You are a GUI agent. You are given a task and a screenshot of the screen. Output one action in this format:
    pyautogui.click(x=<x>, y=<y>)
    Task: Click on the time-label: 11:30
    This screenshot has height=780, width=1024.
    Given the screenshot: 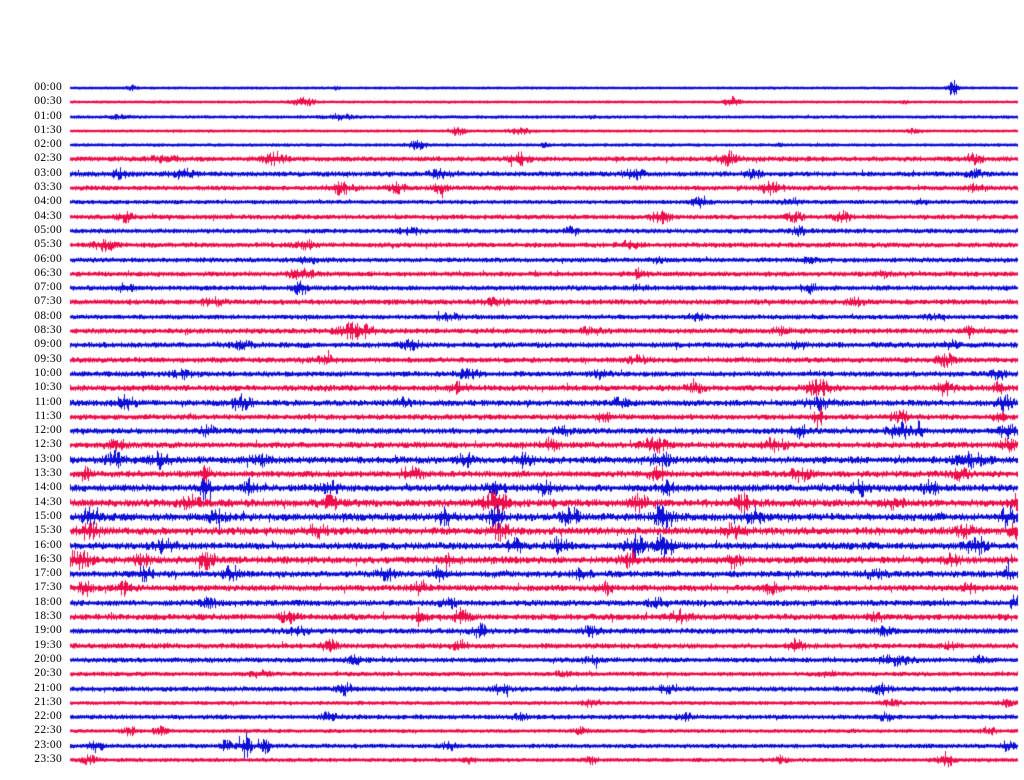 What is the action you would take?
    pyautogui.click(x=48, y=415)
    